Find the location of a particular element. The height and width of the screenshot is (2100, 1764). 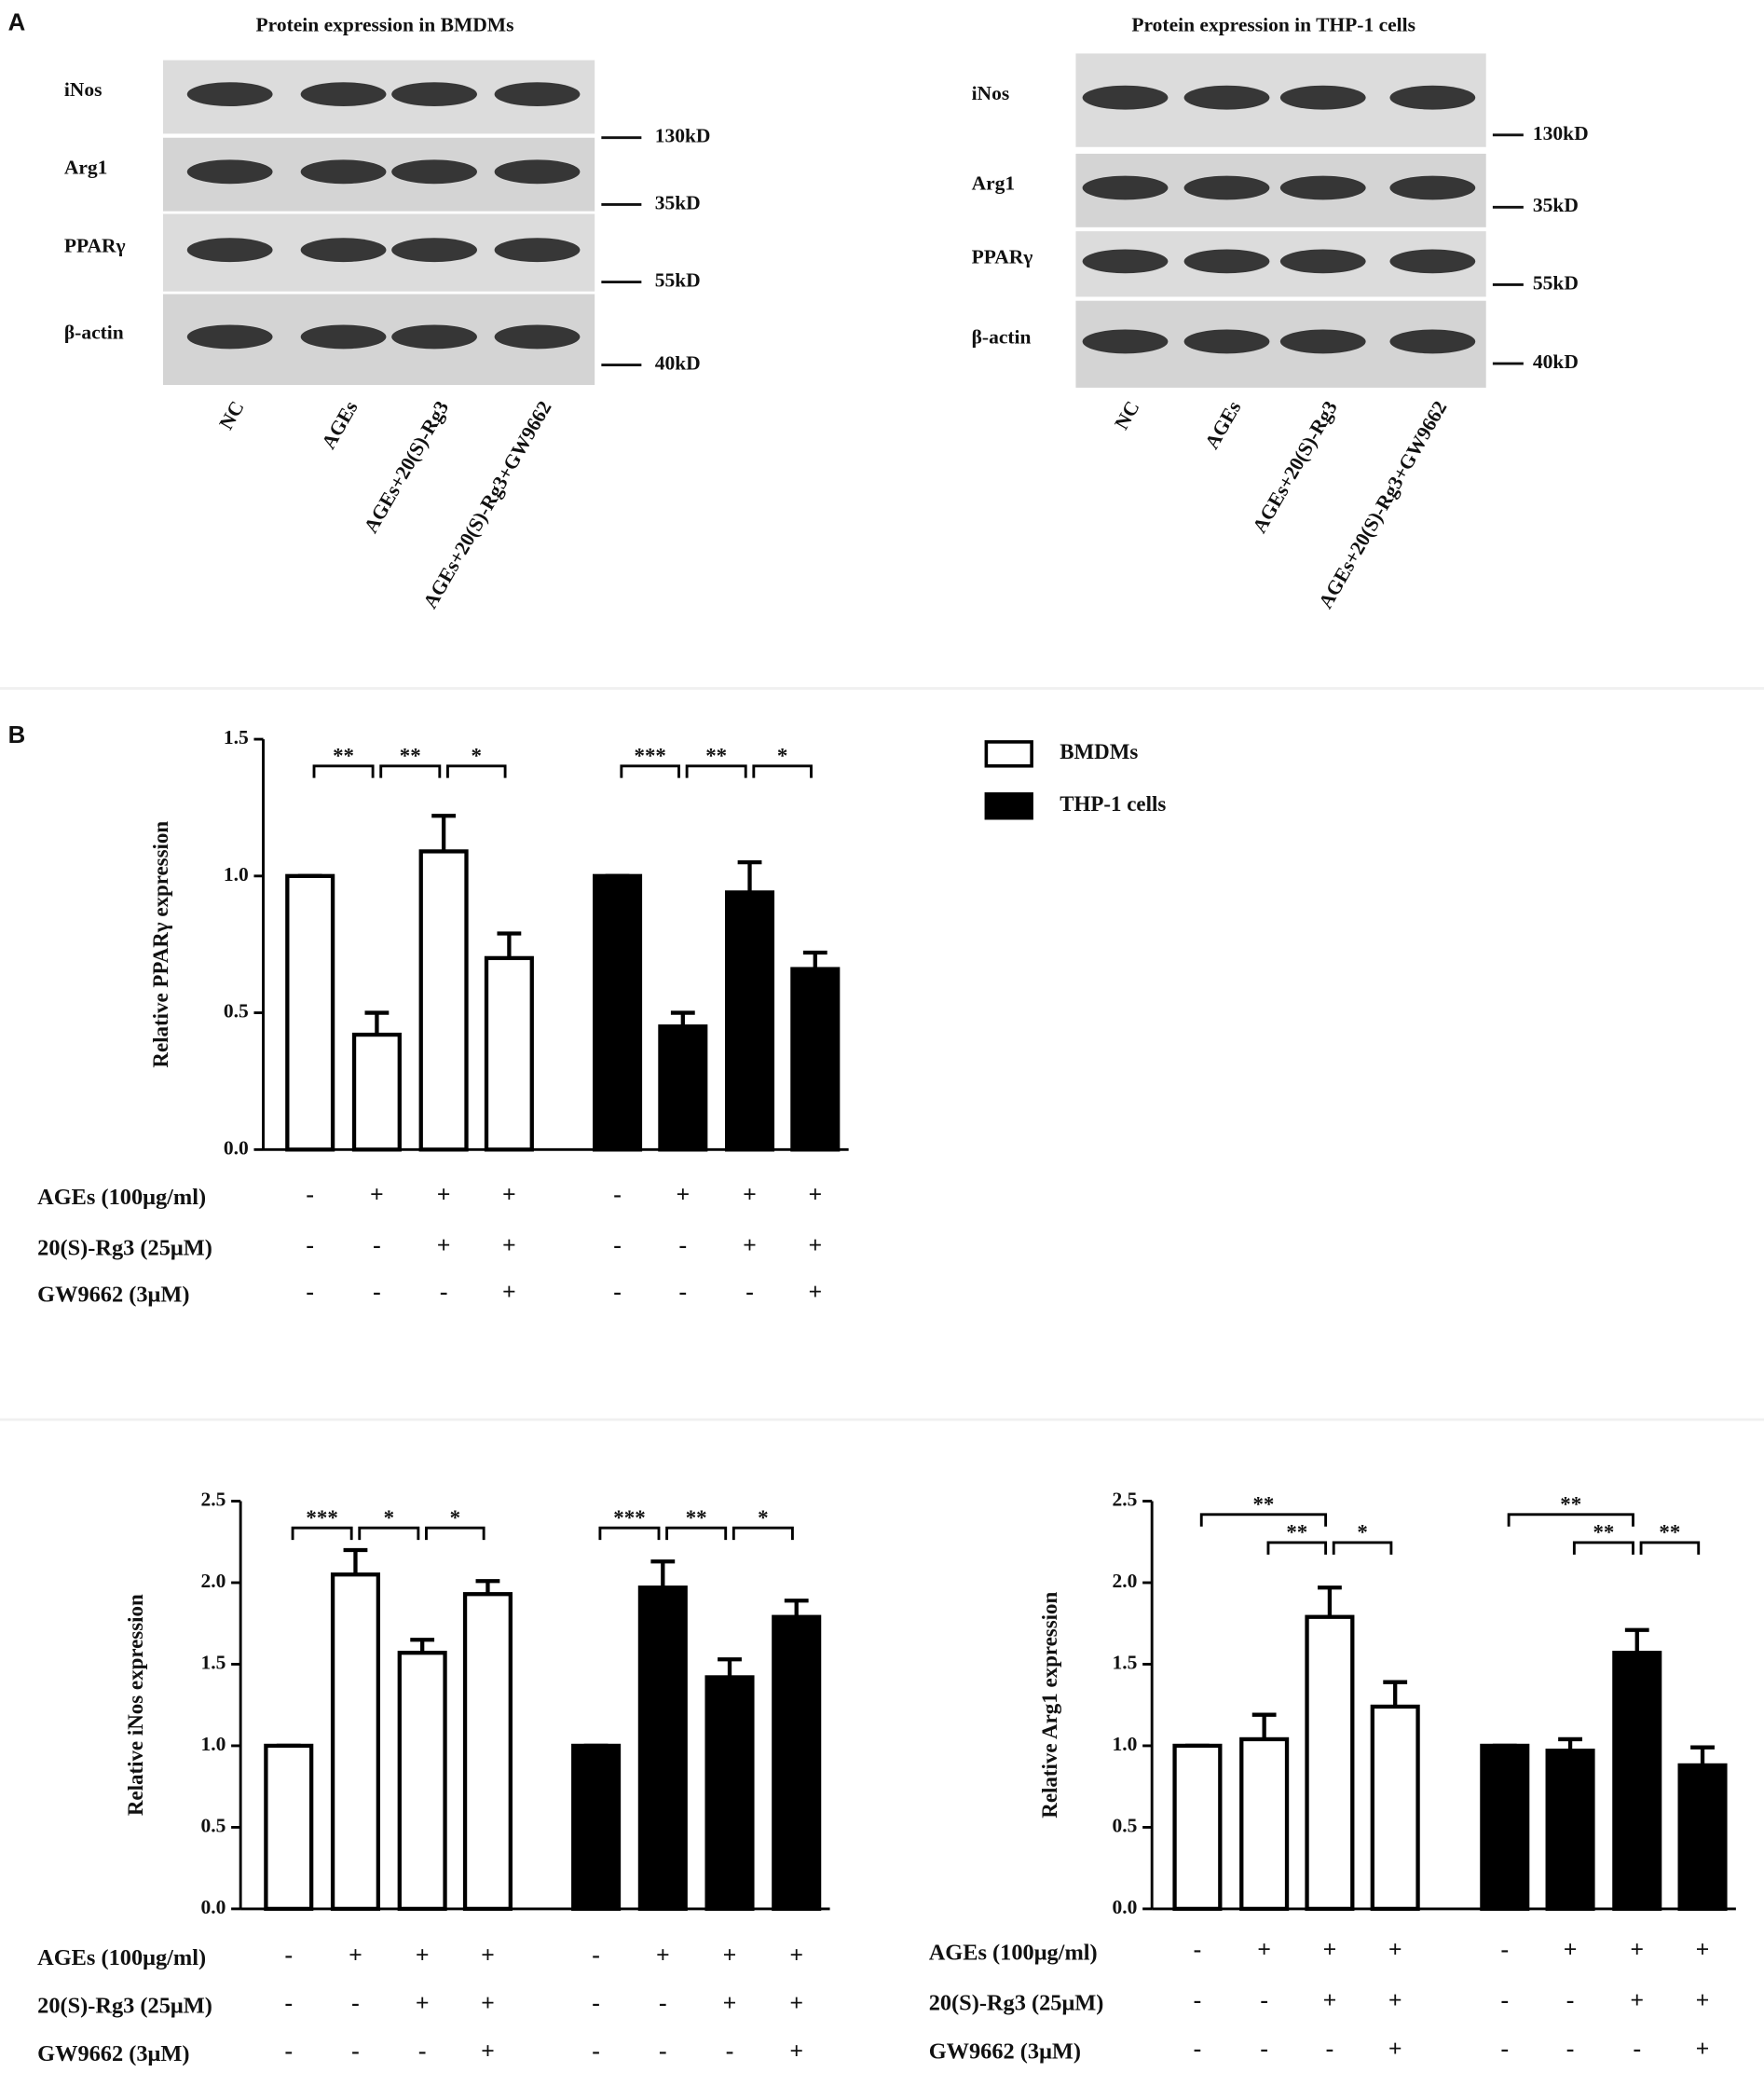

y-axis-label: Relative iNos expression is located at coordinates (135, 1705).